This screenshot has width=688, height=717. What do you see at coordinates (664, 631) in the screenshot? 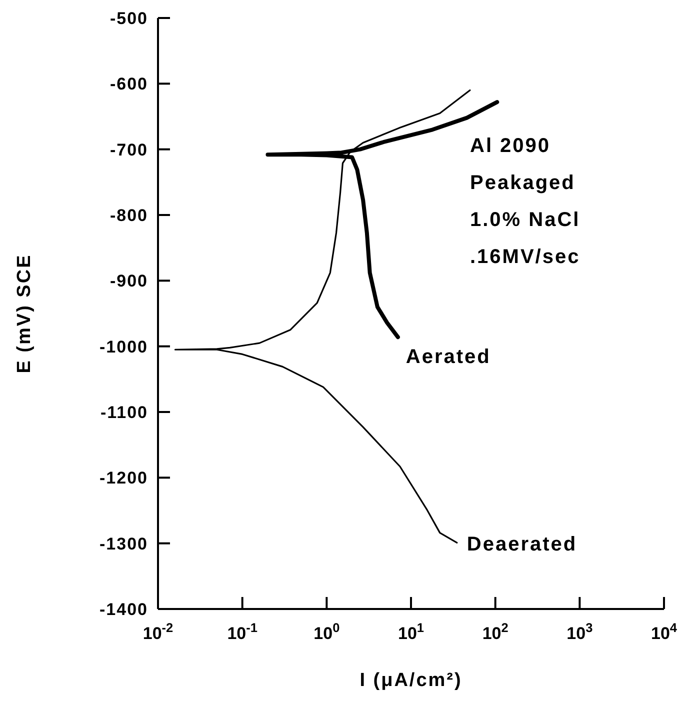
I see `x-tick-label: 10$^{4}$` at bounding box center [664, 631].